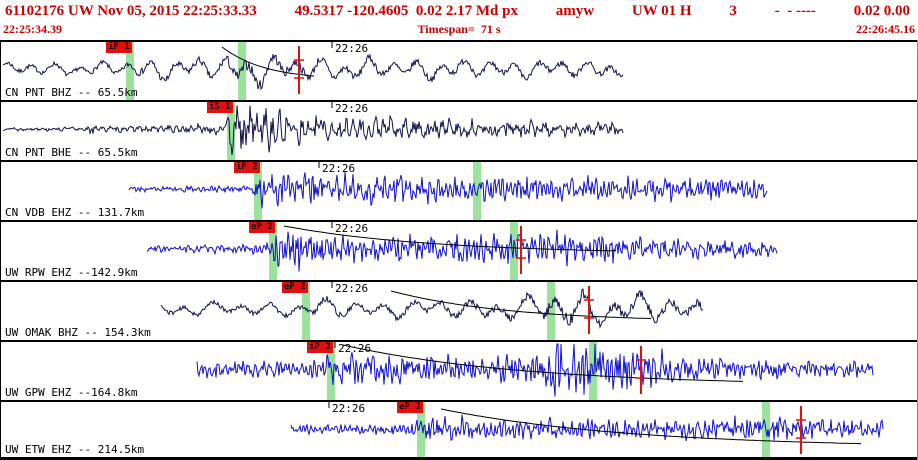  I want to click on phase-pick-label: iP 1, so click(119, 47).